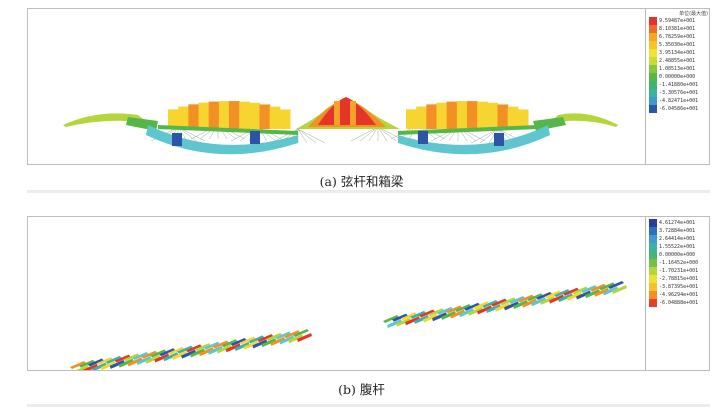  I want to click on legend-label: 2.48855e+001, so click(677, 61).